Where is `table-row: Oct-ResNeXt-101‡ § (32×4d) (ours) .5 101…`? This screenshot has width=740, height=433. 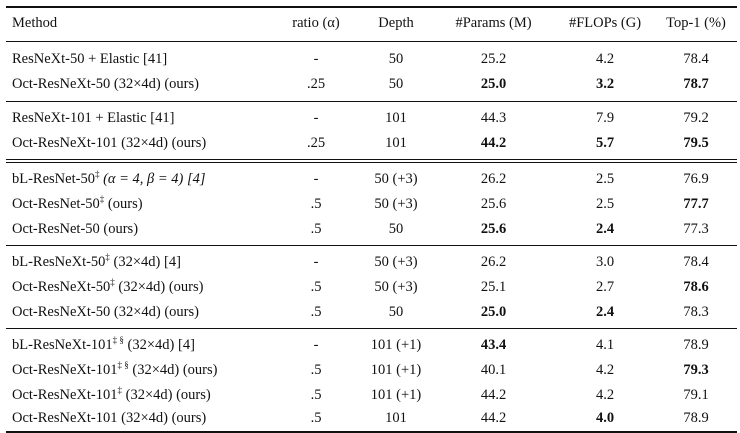
table-row: Oct-ResNeXt-101‡ § (32×4d) (ours) .5 101… is located at coordinates (371, 370).